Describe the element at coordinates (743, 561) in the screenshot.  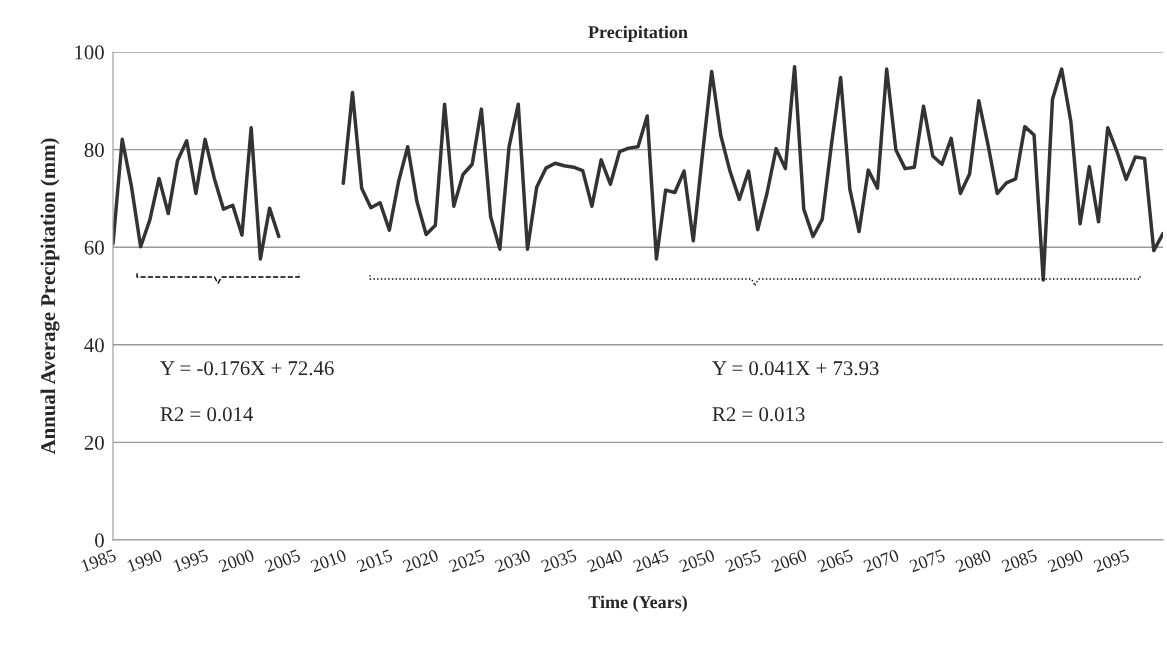
I see `x-tick-label: 2055` at that location.